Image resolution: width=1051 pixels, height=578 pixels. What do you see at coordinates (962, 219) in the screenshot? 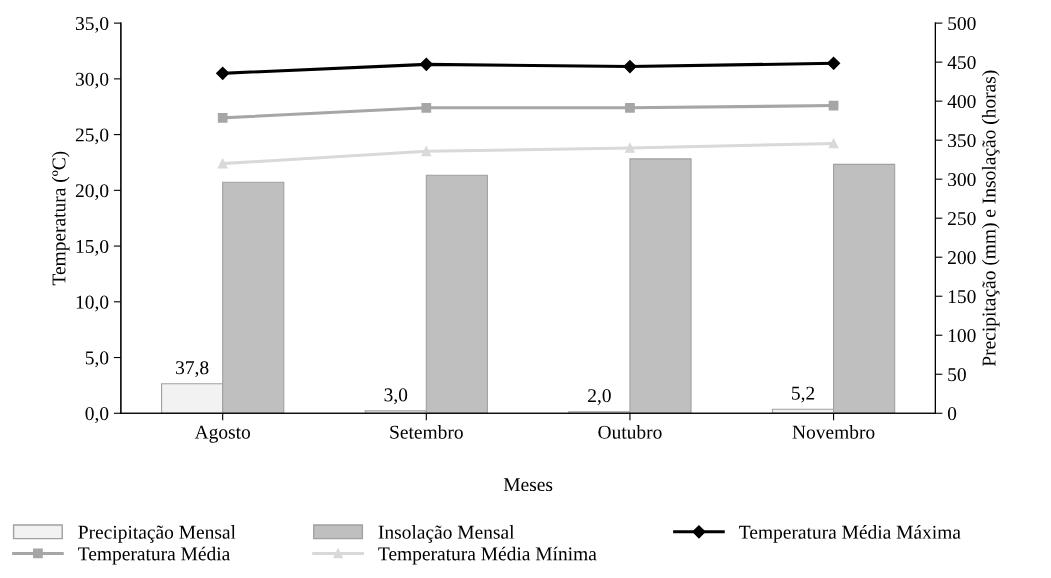
I see `y2-tick-label: 250` at bounding box center [962, 219].